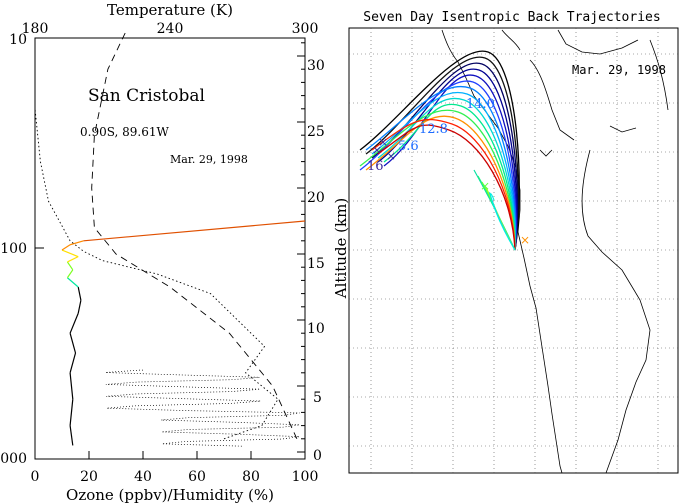  What do you see at coordinates (170, 10) in the screenshot?
I see `x-top-axis-label: Temperature (K)` at bounding box center [170, 10].